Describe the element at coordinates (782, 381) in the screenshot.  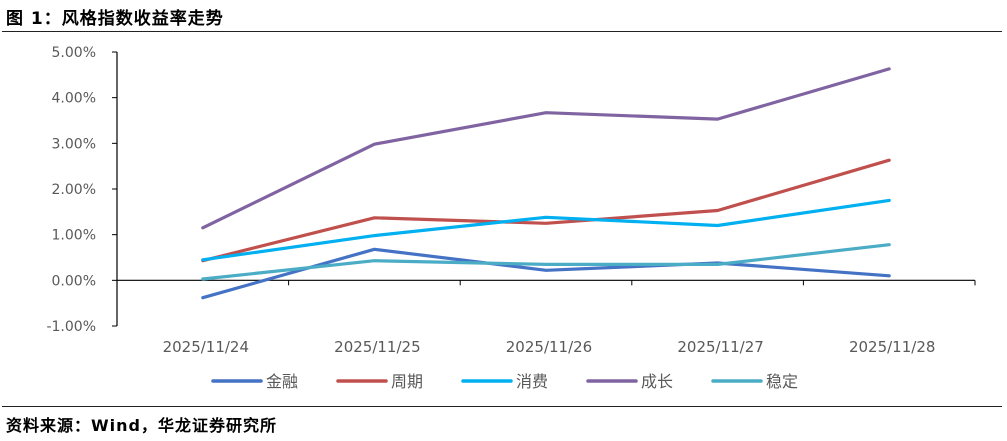
I see `legend-label: 稳定` at that location.